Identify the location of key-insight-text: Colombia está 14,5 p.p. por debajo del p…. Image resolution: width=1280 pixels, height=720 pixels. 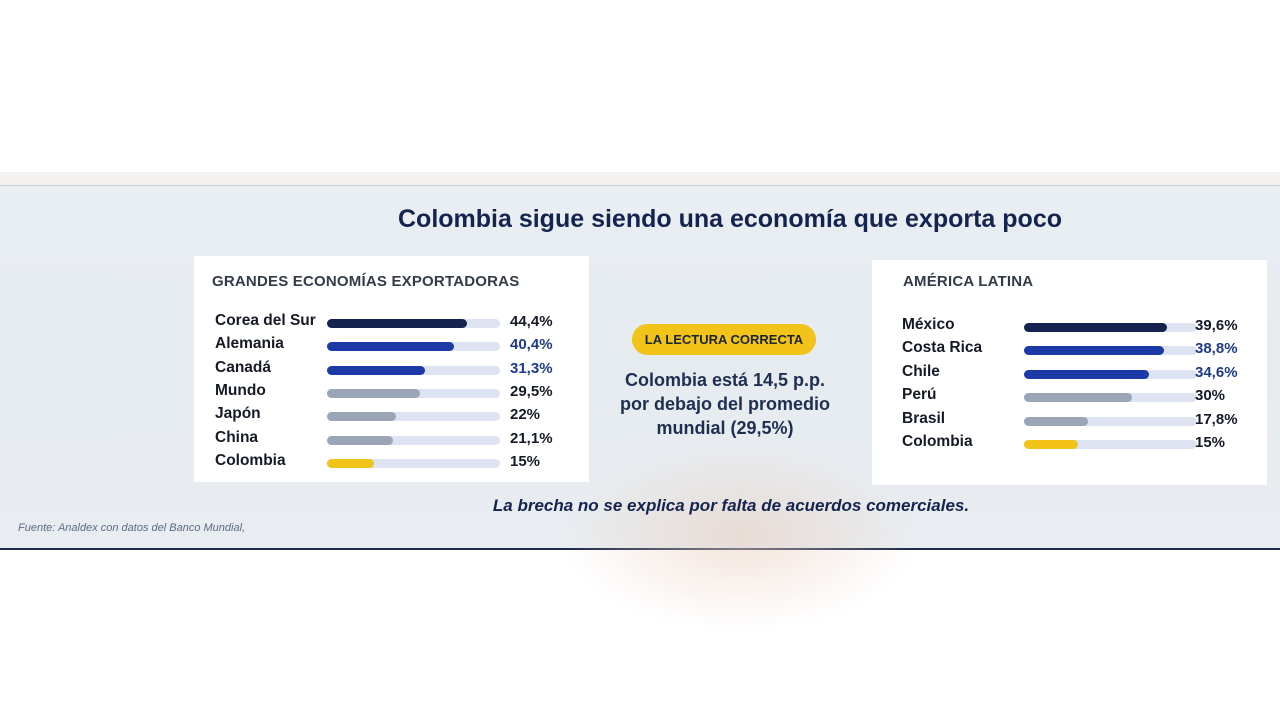
(724, 404).